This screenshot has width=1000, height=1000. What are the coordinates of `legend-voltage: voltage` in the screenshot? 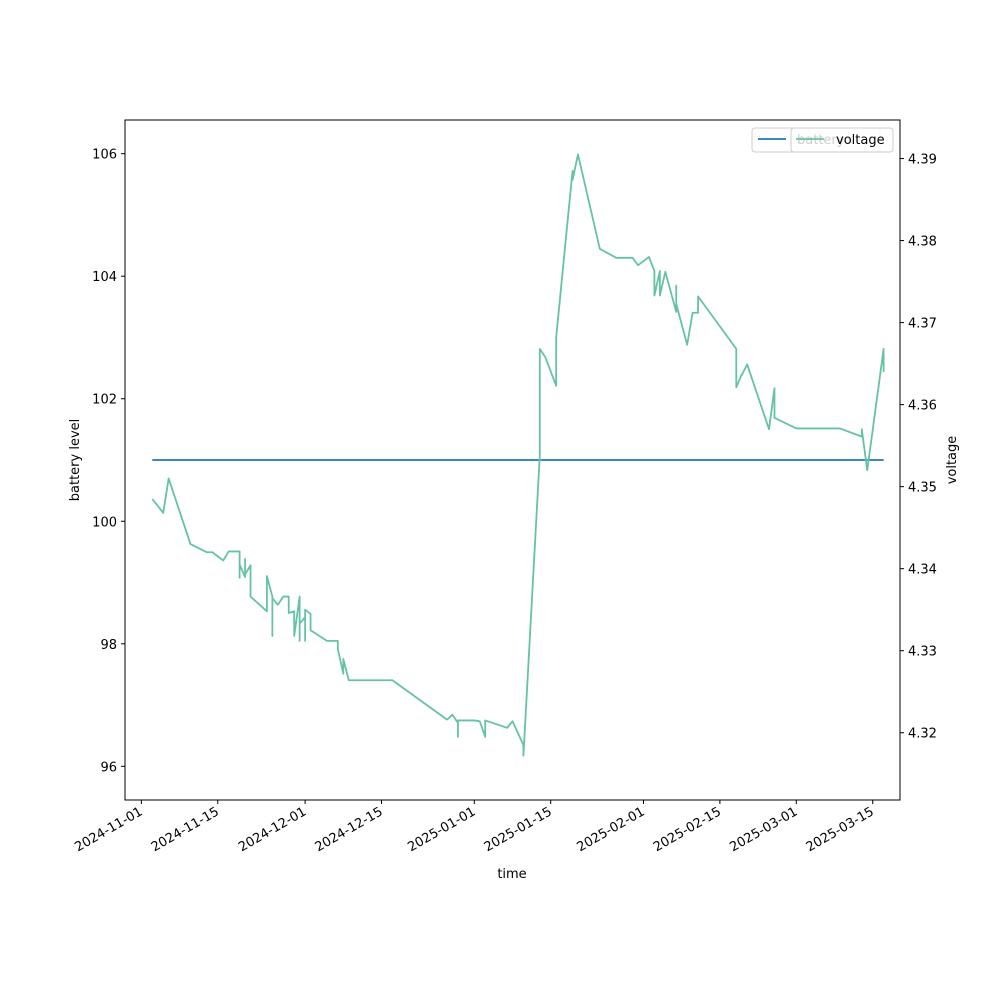 It's located at (842, 140).